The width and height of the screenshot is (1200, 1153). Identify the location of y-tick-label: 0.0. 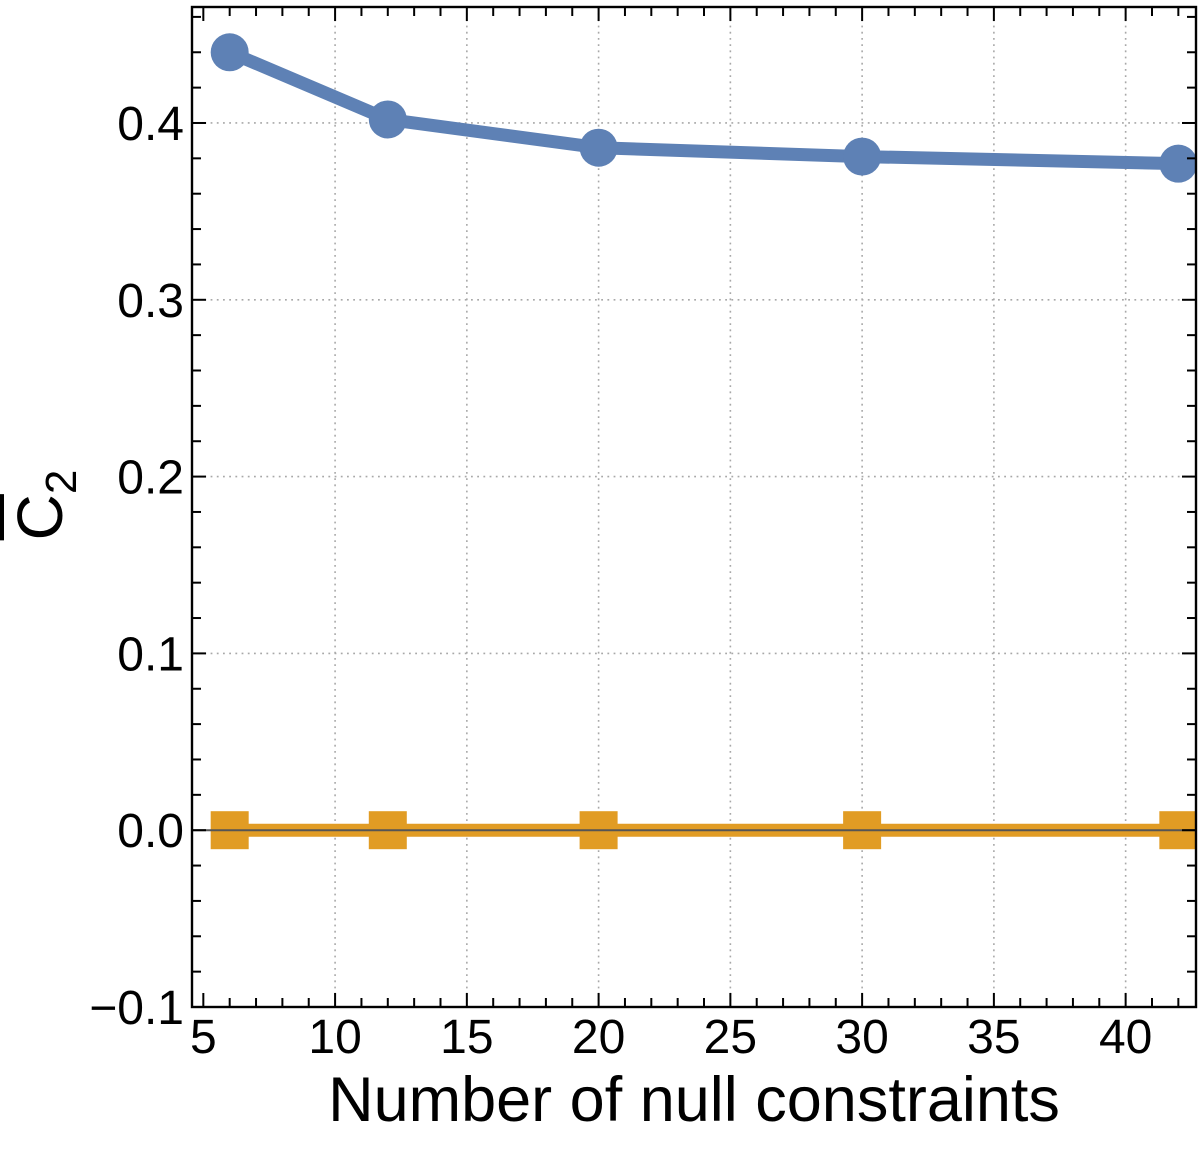
(150, 831).